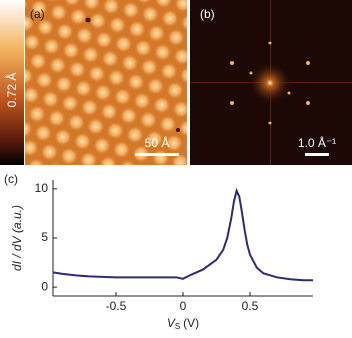 The image size is (352, 338). I want to click on panel-label: (b), so click(207, 14).